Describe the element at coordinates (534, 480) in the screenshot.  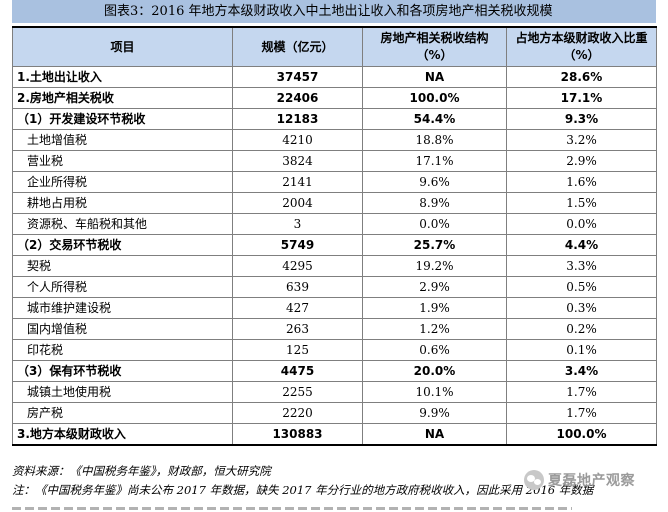
I see `wechat-icon` at that location.